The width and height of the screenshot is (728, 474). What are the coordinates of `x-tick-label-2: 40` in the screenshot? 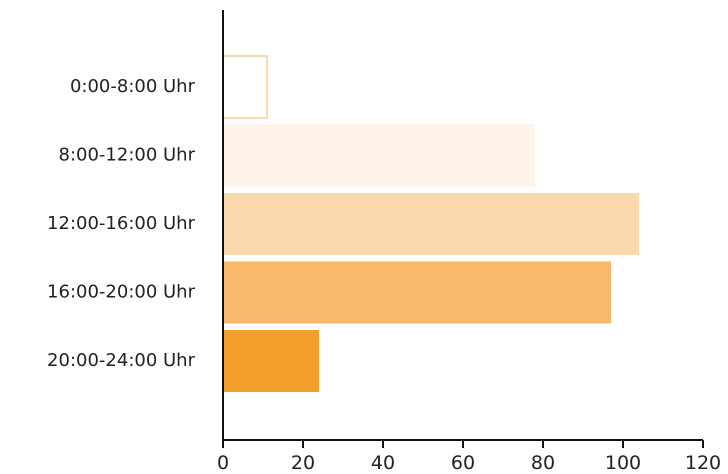 It's located at (383, 463).